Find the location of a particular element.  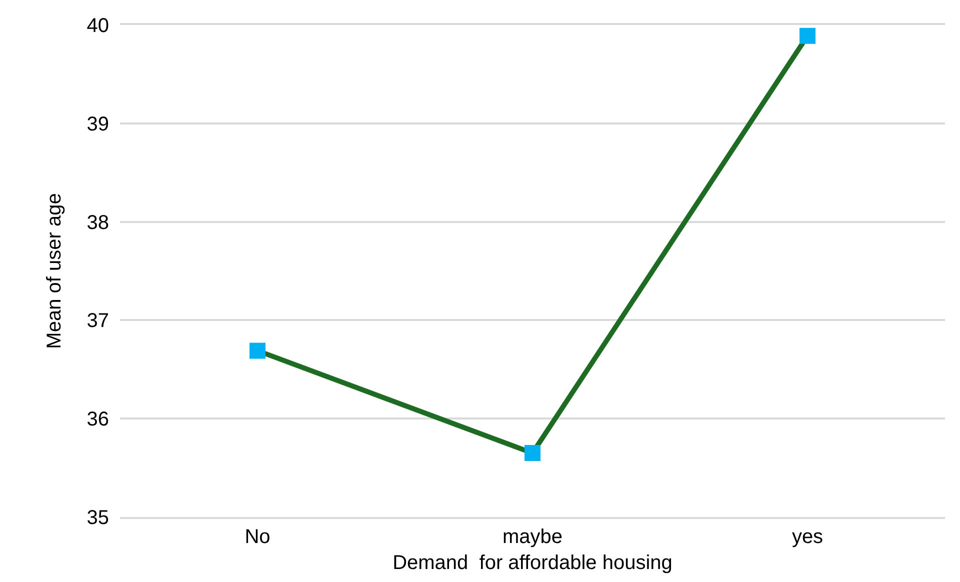

x-axis-title: Demand for affordable housing is located at coordinates (532, 563).